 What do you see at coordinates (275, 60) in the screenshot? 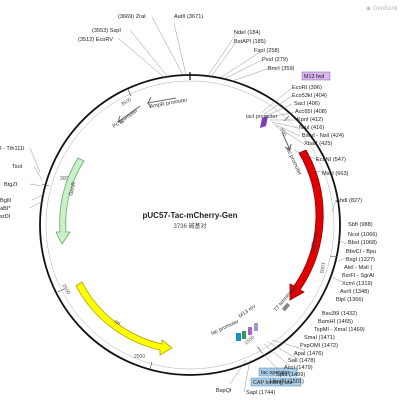
I see `site-pvui: PvuI (279)` at bounding box center [275, 60].